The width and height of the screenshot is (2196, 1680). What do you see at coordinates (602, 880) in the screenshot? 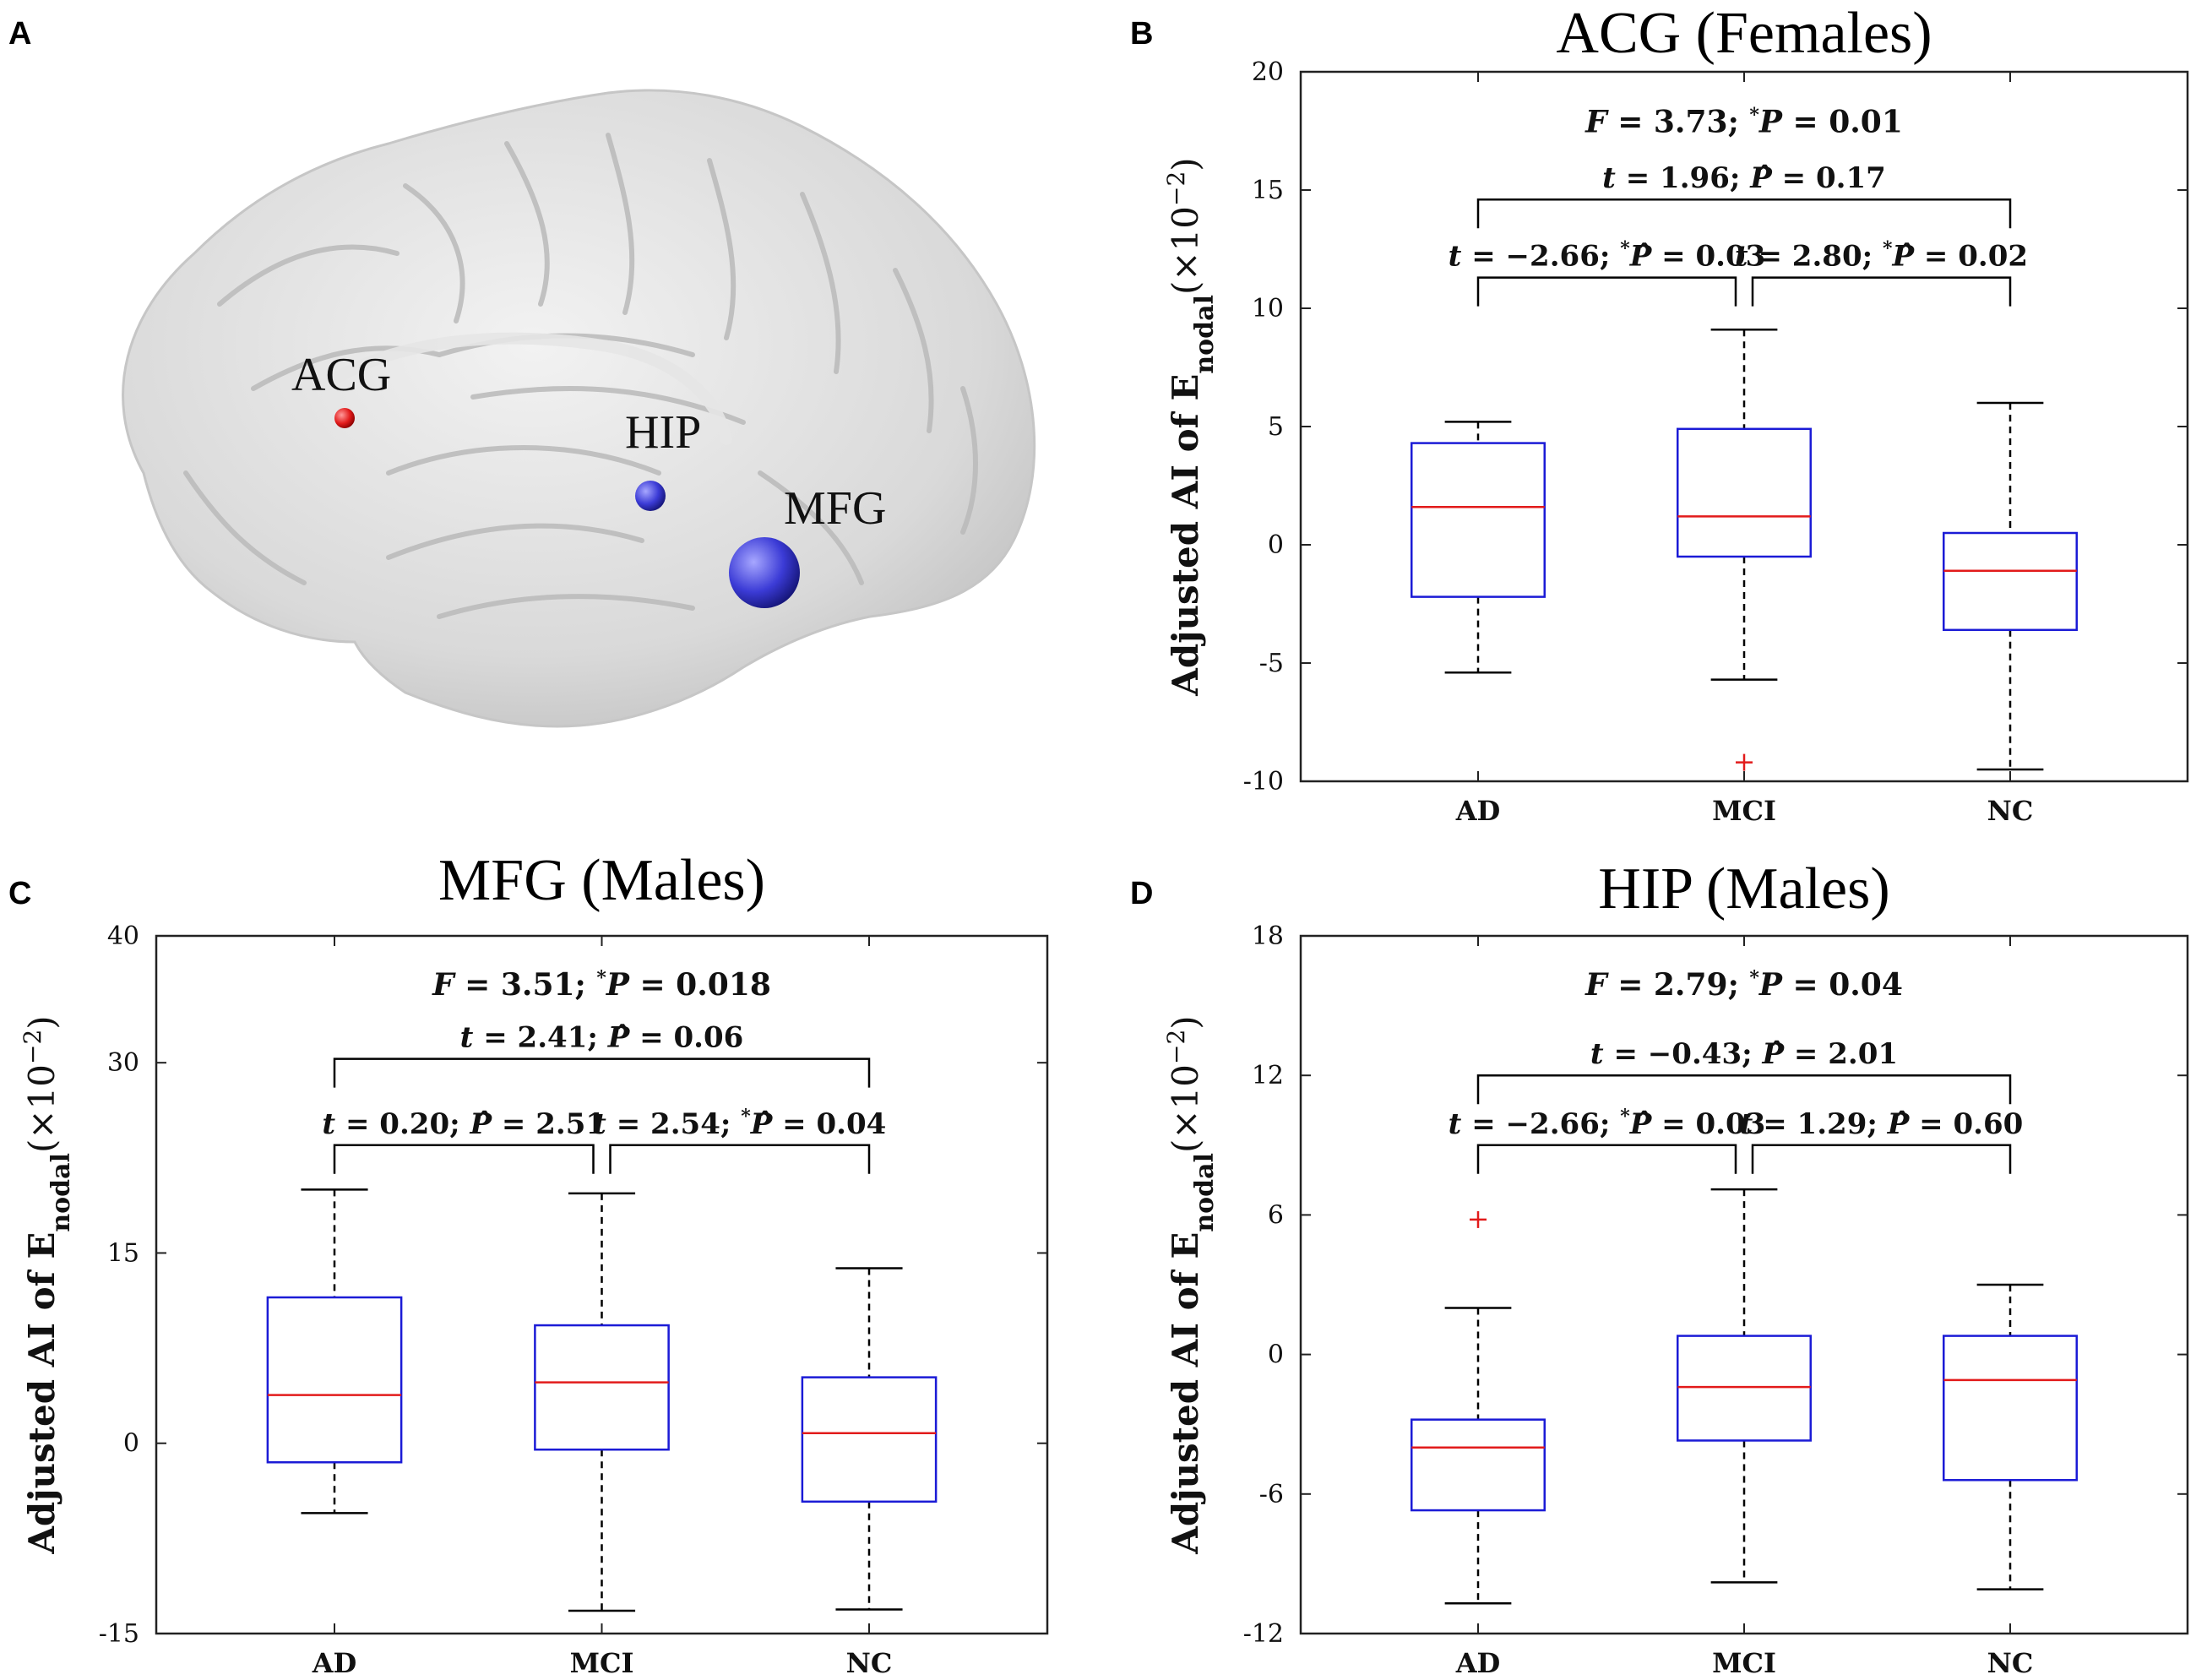
I see `chart-title: MFG (Males)` at bounding box center [602, 880].